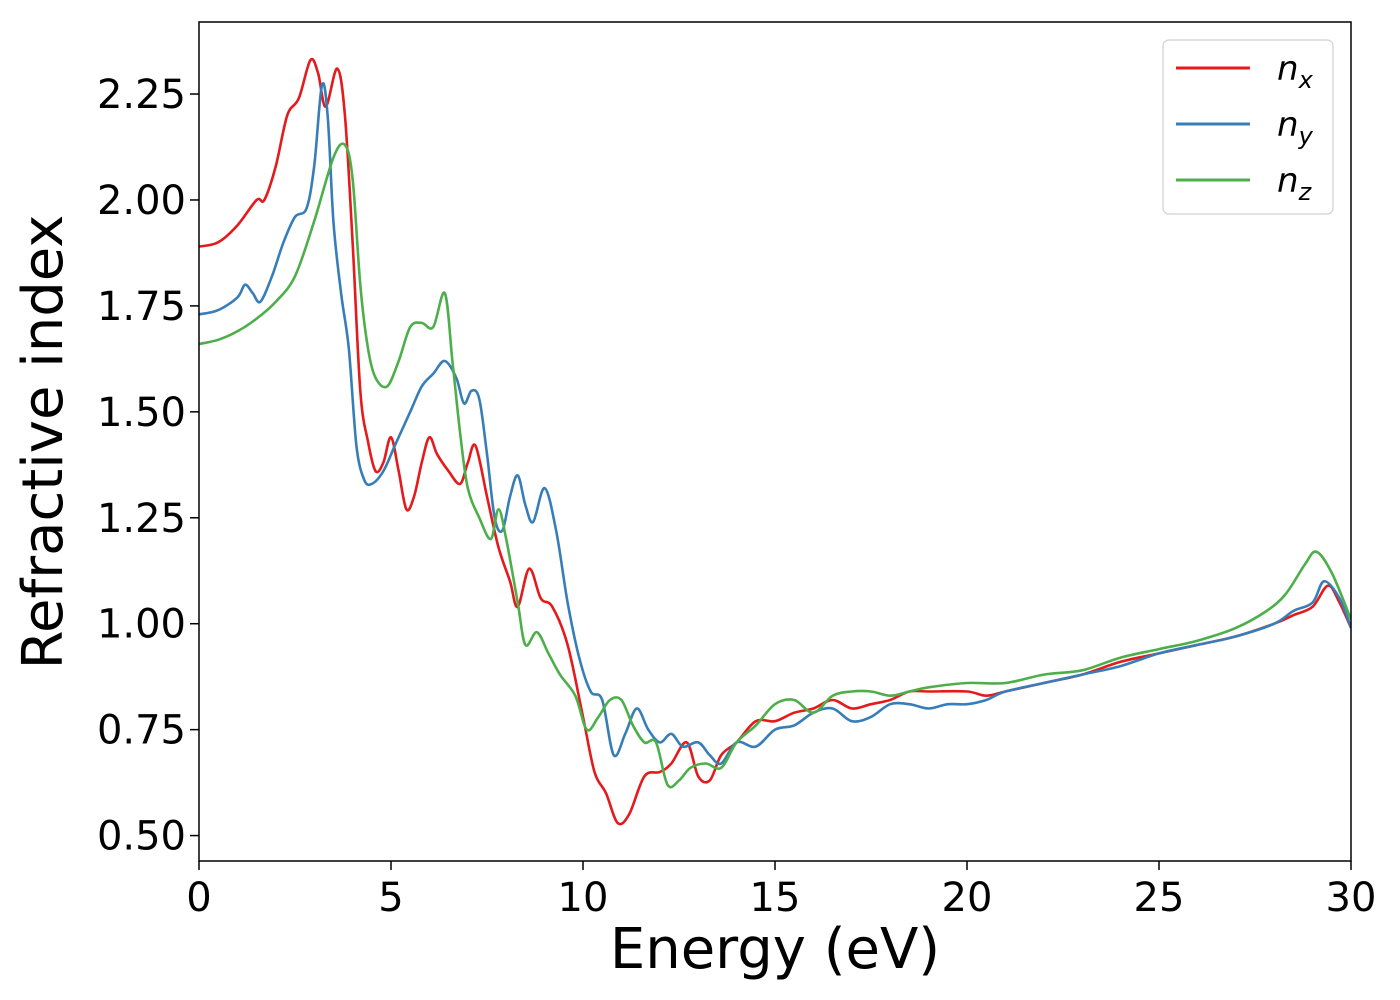 The image size is (1400, 1000). I want to click on x-tick-label: 5, so click(390, 898).